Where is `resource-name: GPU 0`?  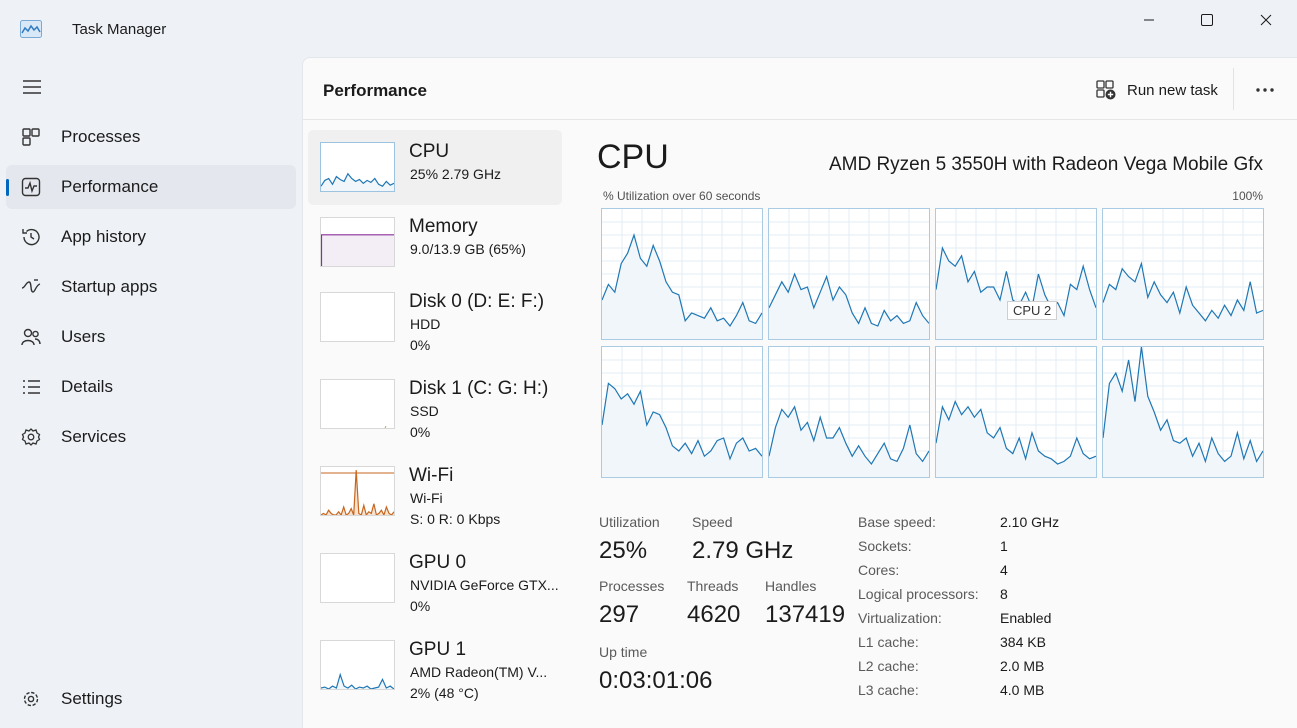 resource-name: GPU 0 is located at coordinates (438, 562).